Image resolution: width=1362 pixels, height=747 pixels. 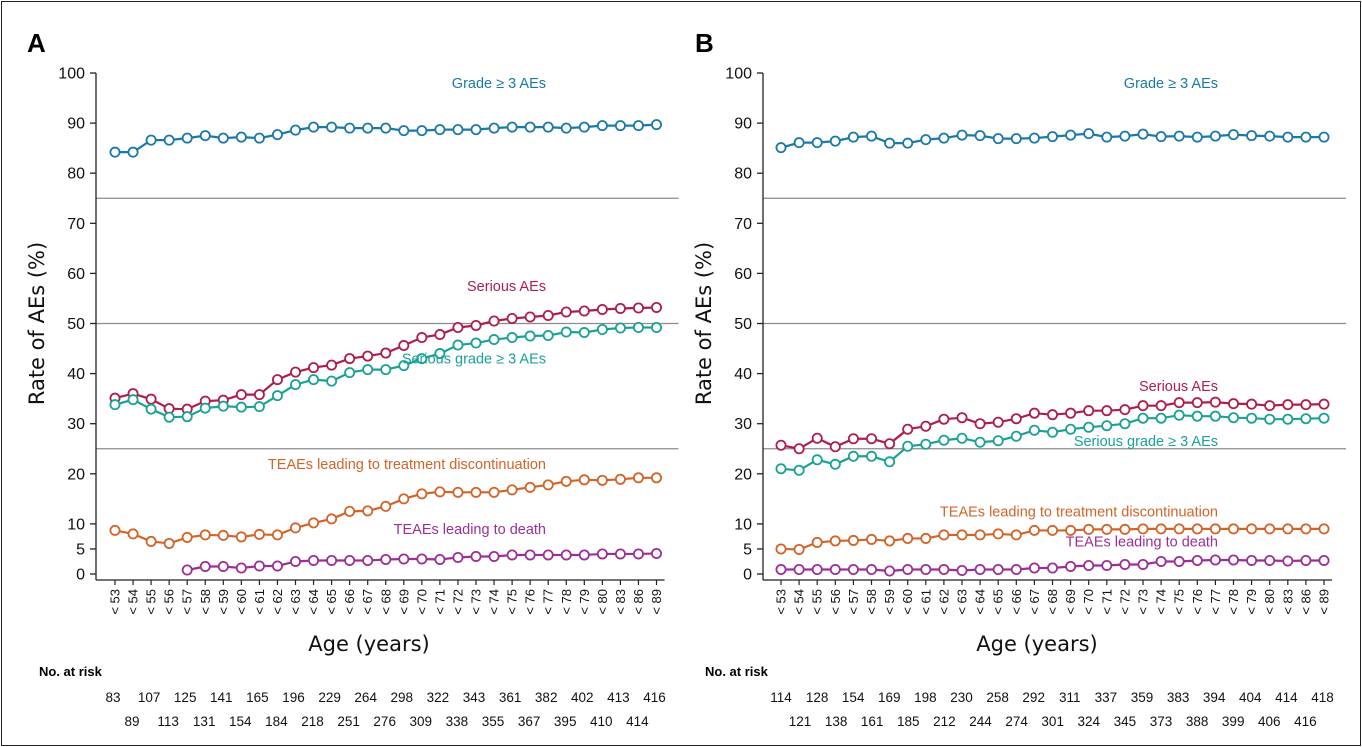 I want to click on series-line, so click(x=1052, y=443).